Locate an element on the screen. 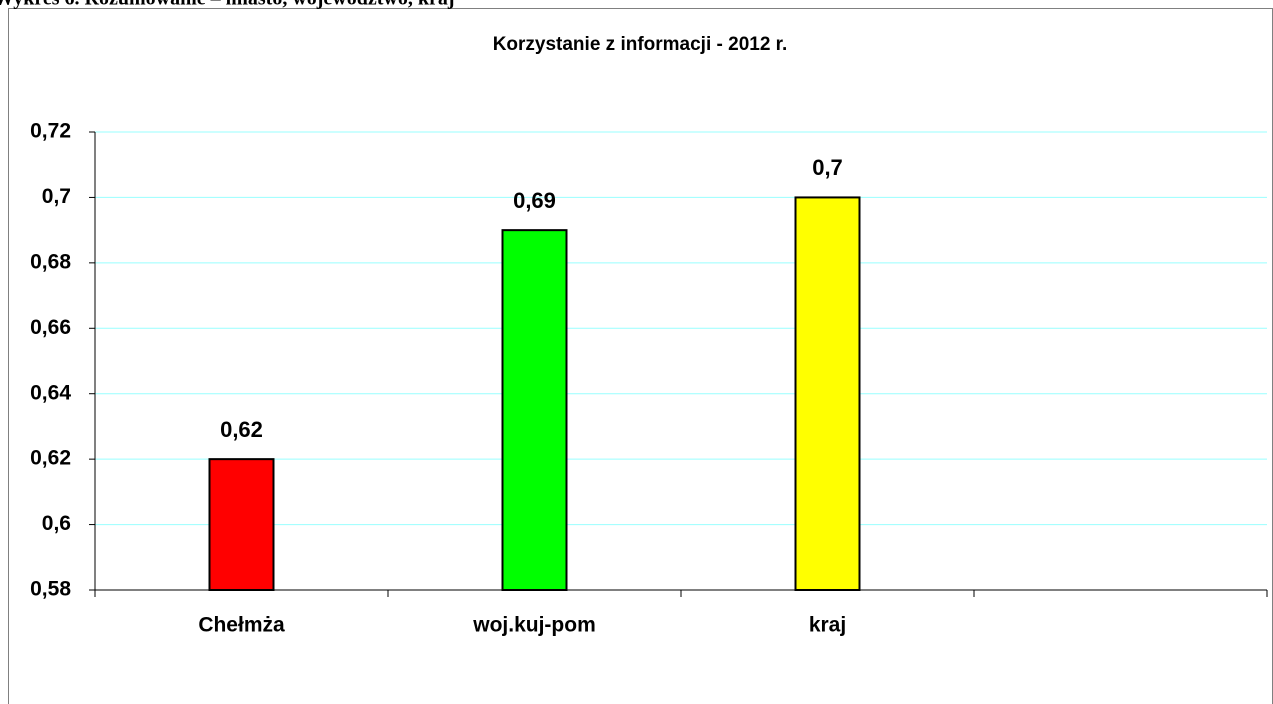  y-tick-label: 0,66 is located at coordinates (50, 327).